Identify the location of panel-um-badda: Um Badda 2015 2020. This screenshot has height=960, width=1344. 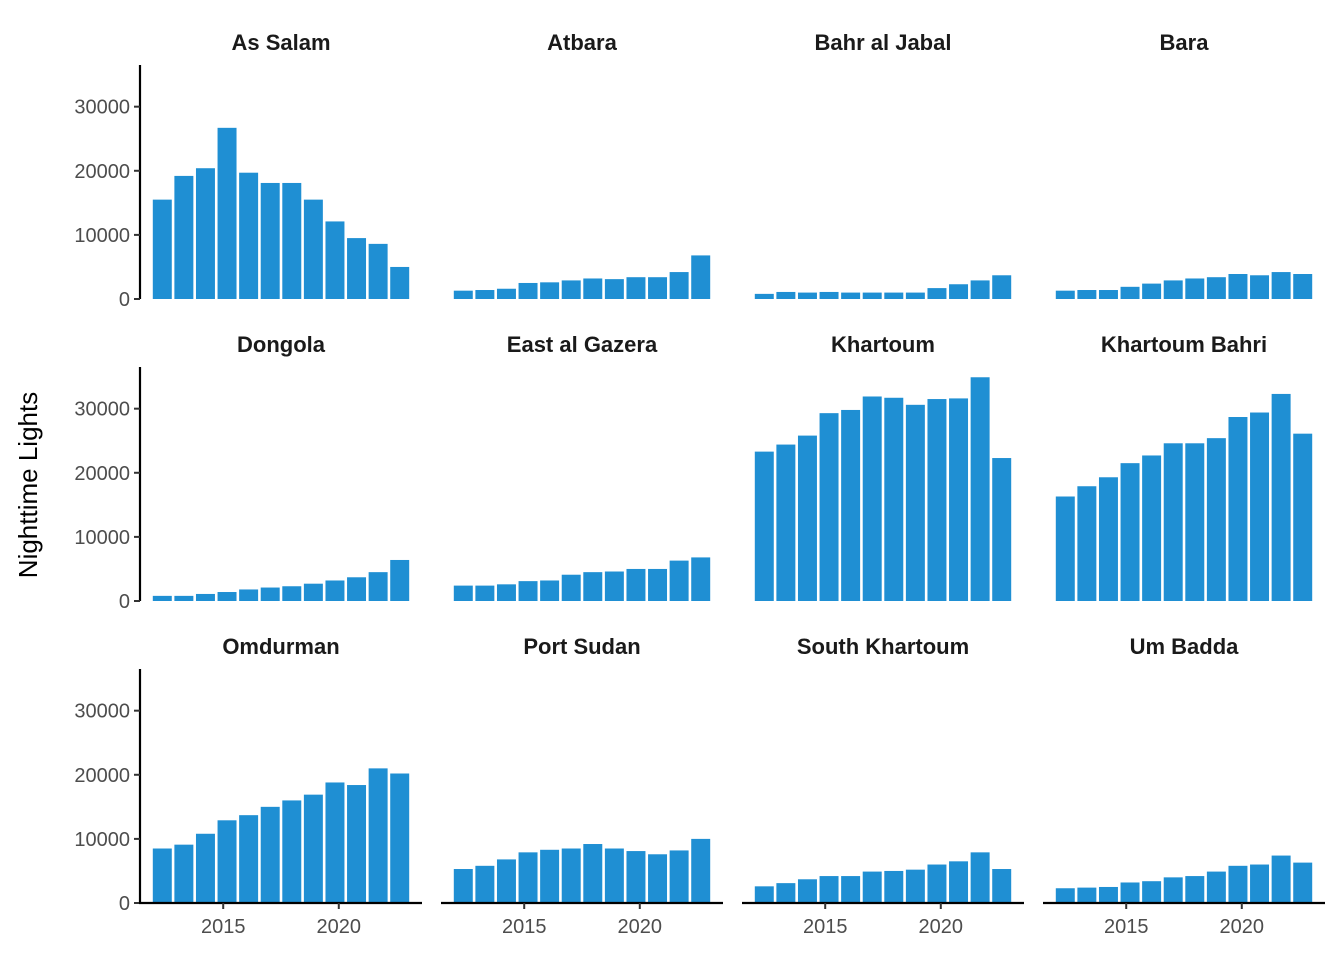
(1184, 786).